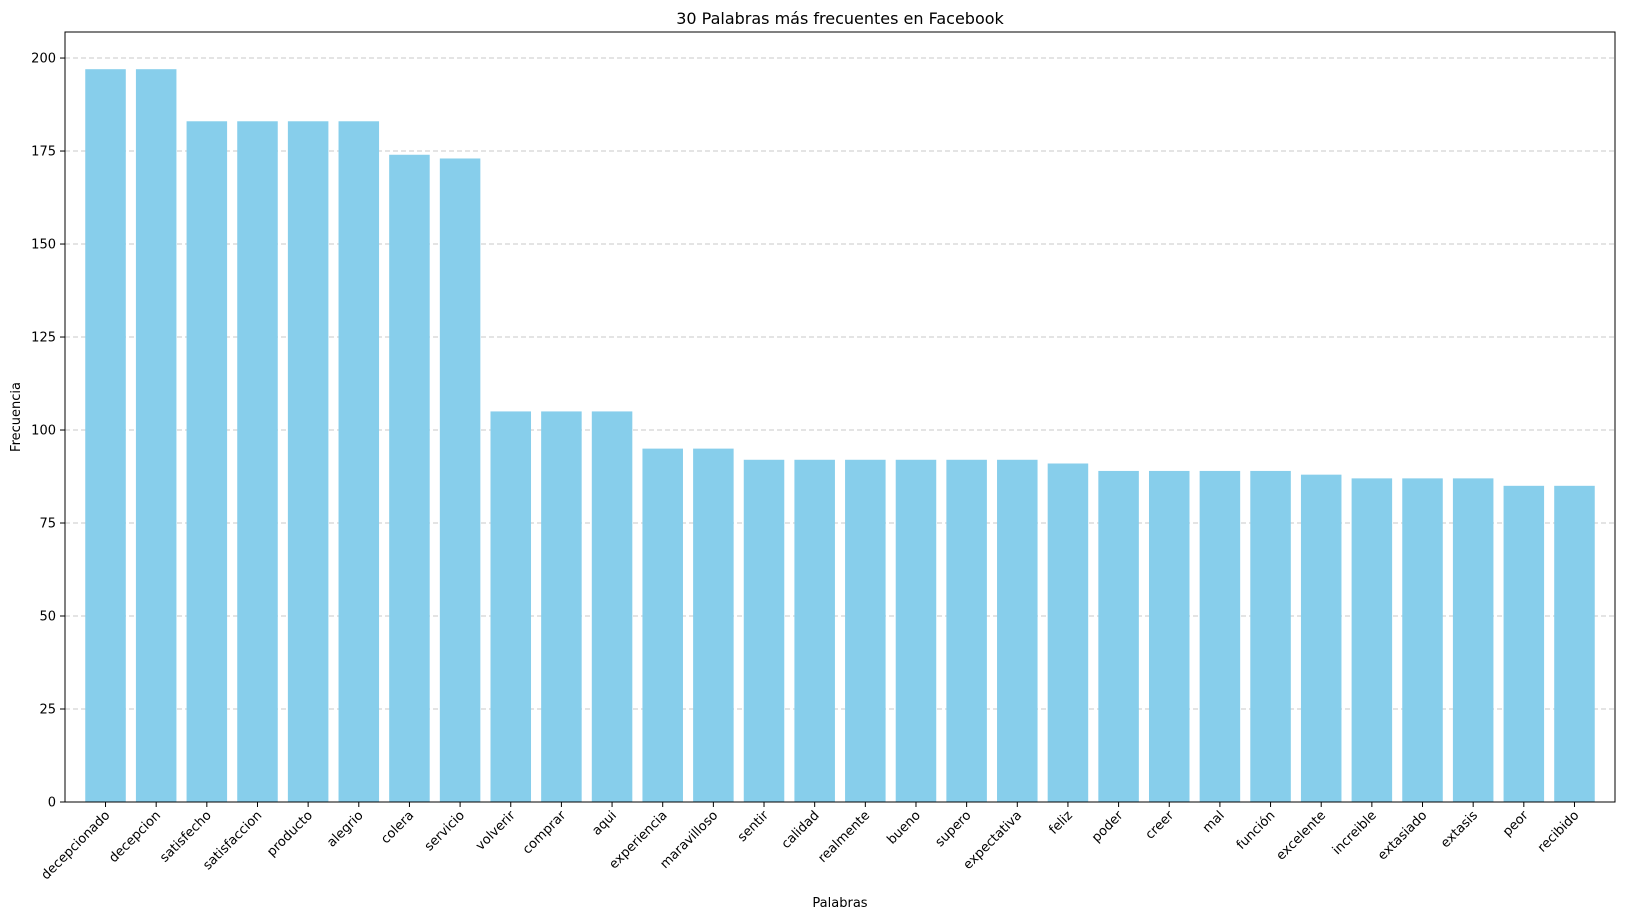 The width and height of the screenshot is (1625, 920). I want to click on bar-supero, so click(966, 630).